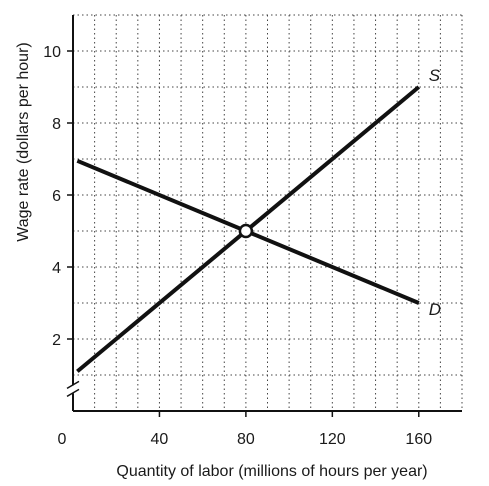  Describe the element at coordinates (56, 196) in the screenshot. I see `y-tick-label: 6` at that location.